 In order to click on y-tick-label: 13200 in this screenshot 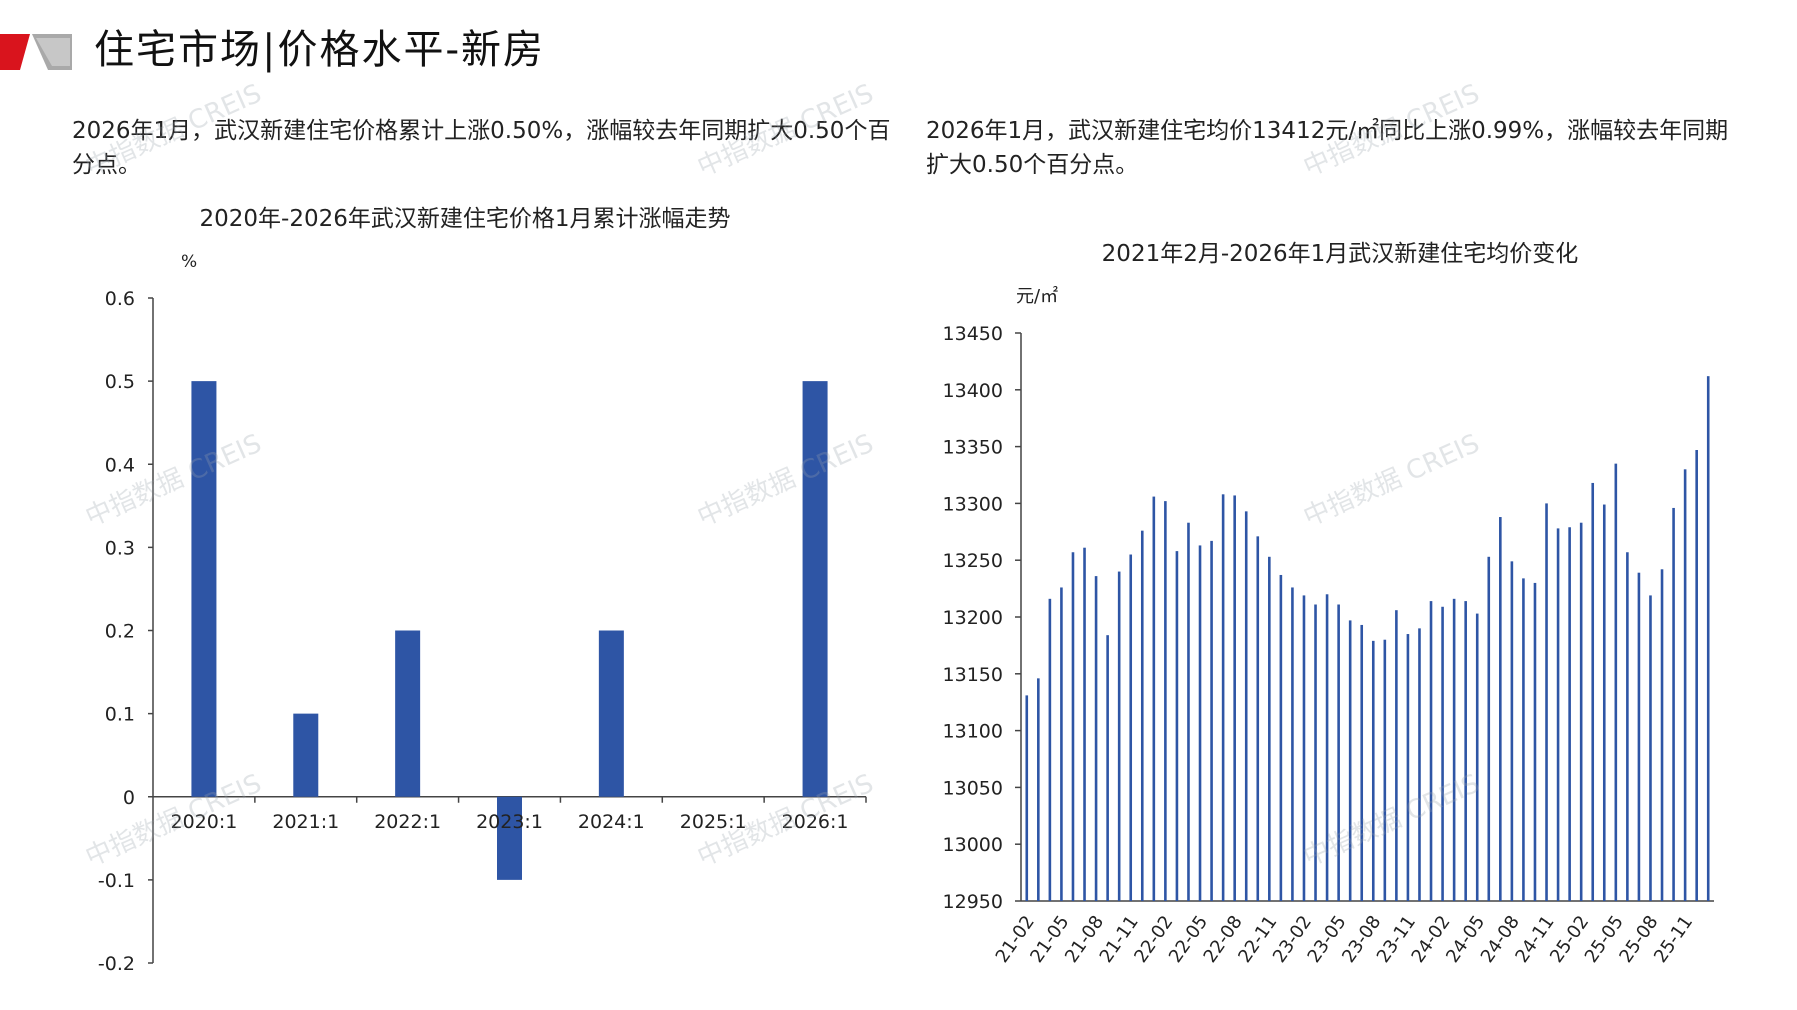, I will do `click(973, 618)`.